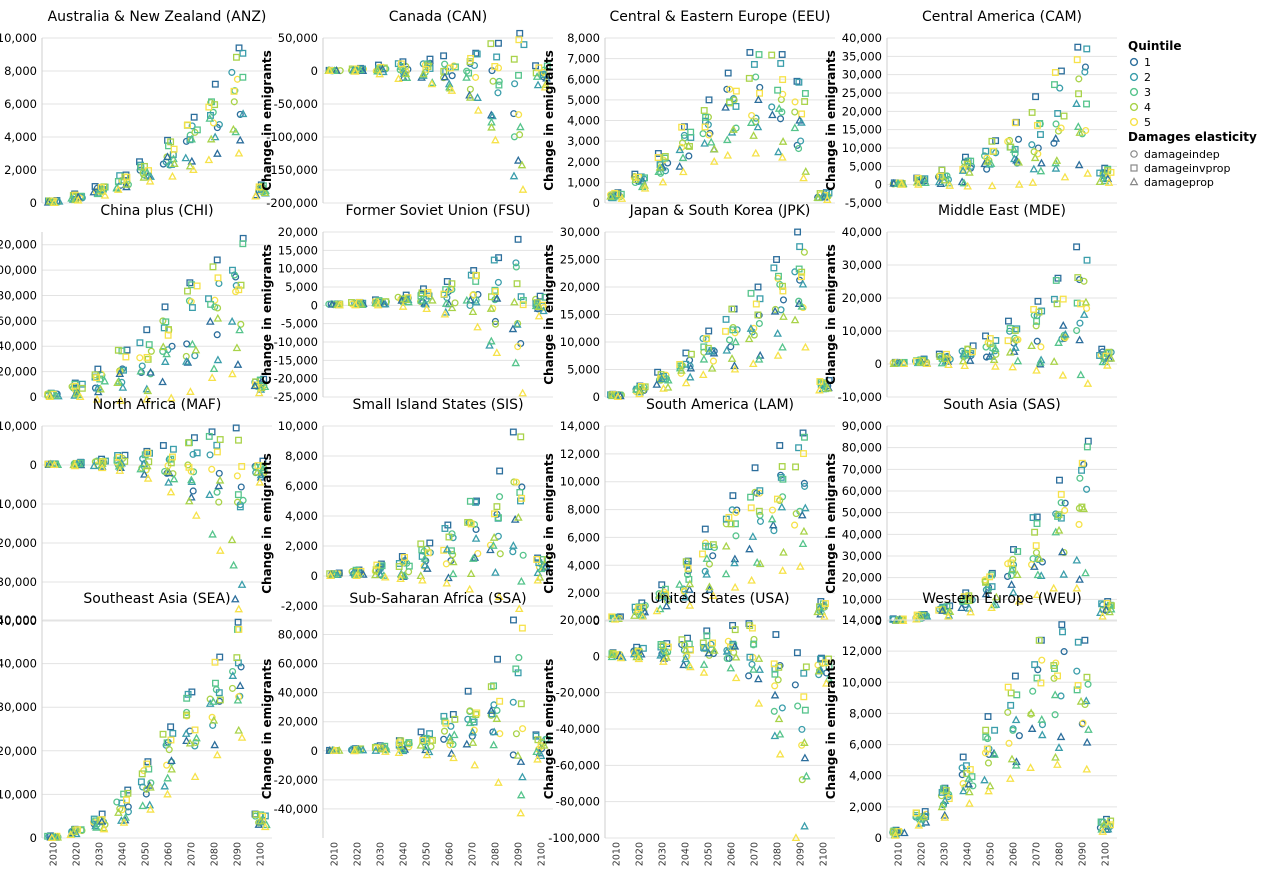 The width and height of the screenshot is (1261, 875). I want to click on y-tick-label: 100,000, so click(18, 270).